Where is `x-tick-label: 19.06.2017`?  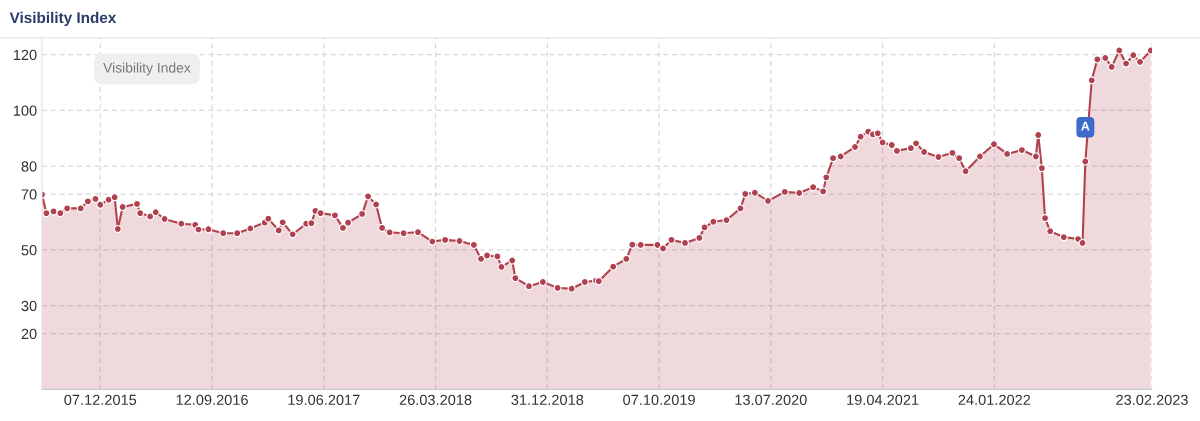
x-tick-label: 19.06.2017 is located at coordinates (324, 399).